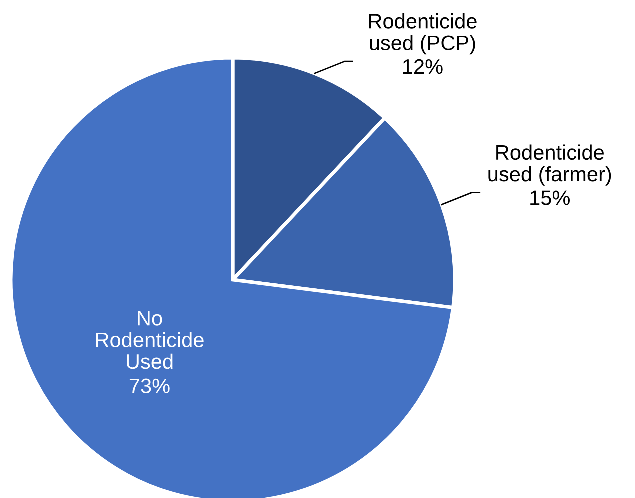 This screenshot has width=635, height=498. I want to click on data-label: 12%, so click(423, 66).